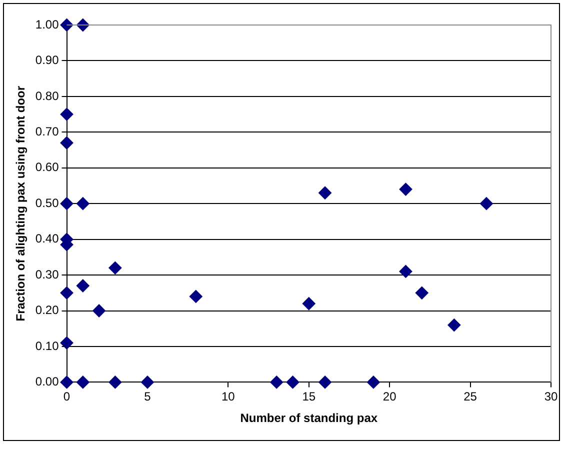 The height and width of the screenshot is (460, 565). Describe the element at coordinates (309, 418) in the screenshot. I see `x-axis-title: Number of standing pax` at that location.